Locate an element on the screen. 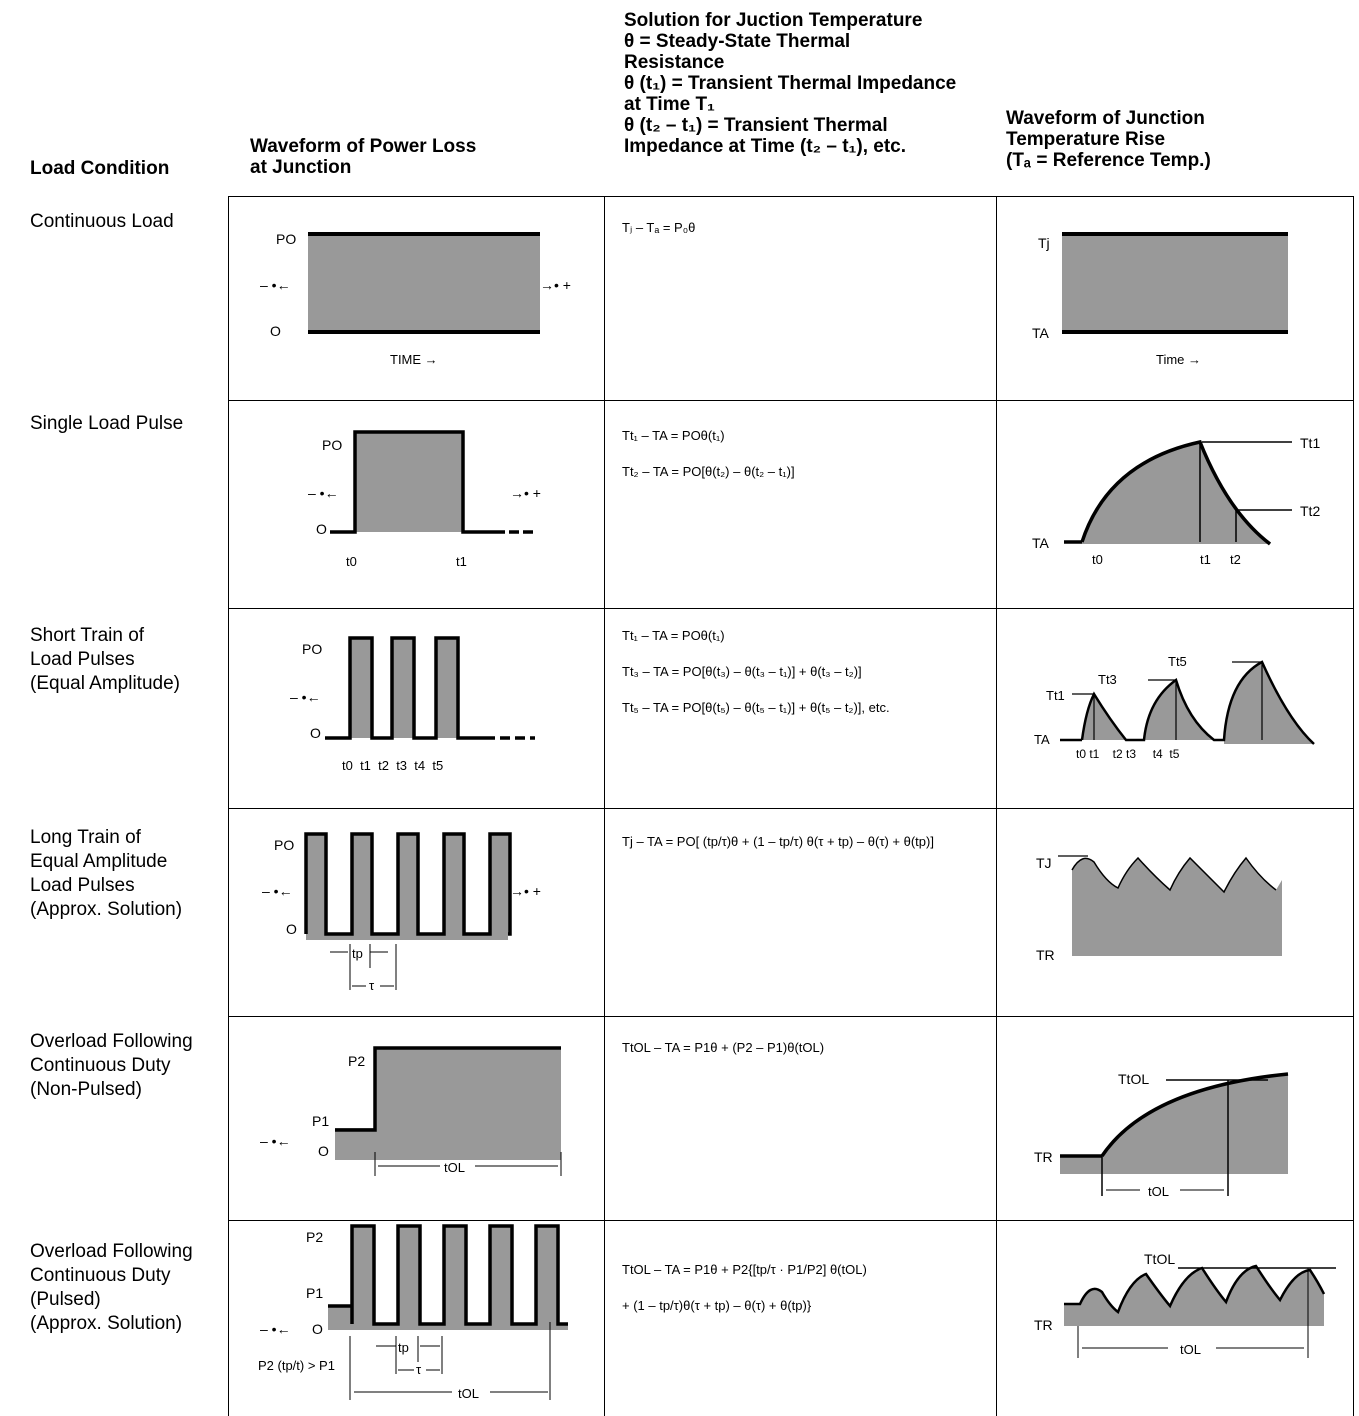 Image resolution: width=1359 pixels, height=1416 pixels. header-load-condition: Load Condition is located at coordinates (99, 168).